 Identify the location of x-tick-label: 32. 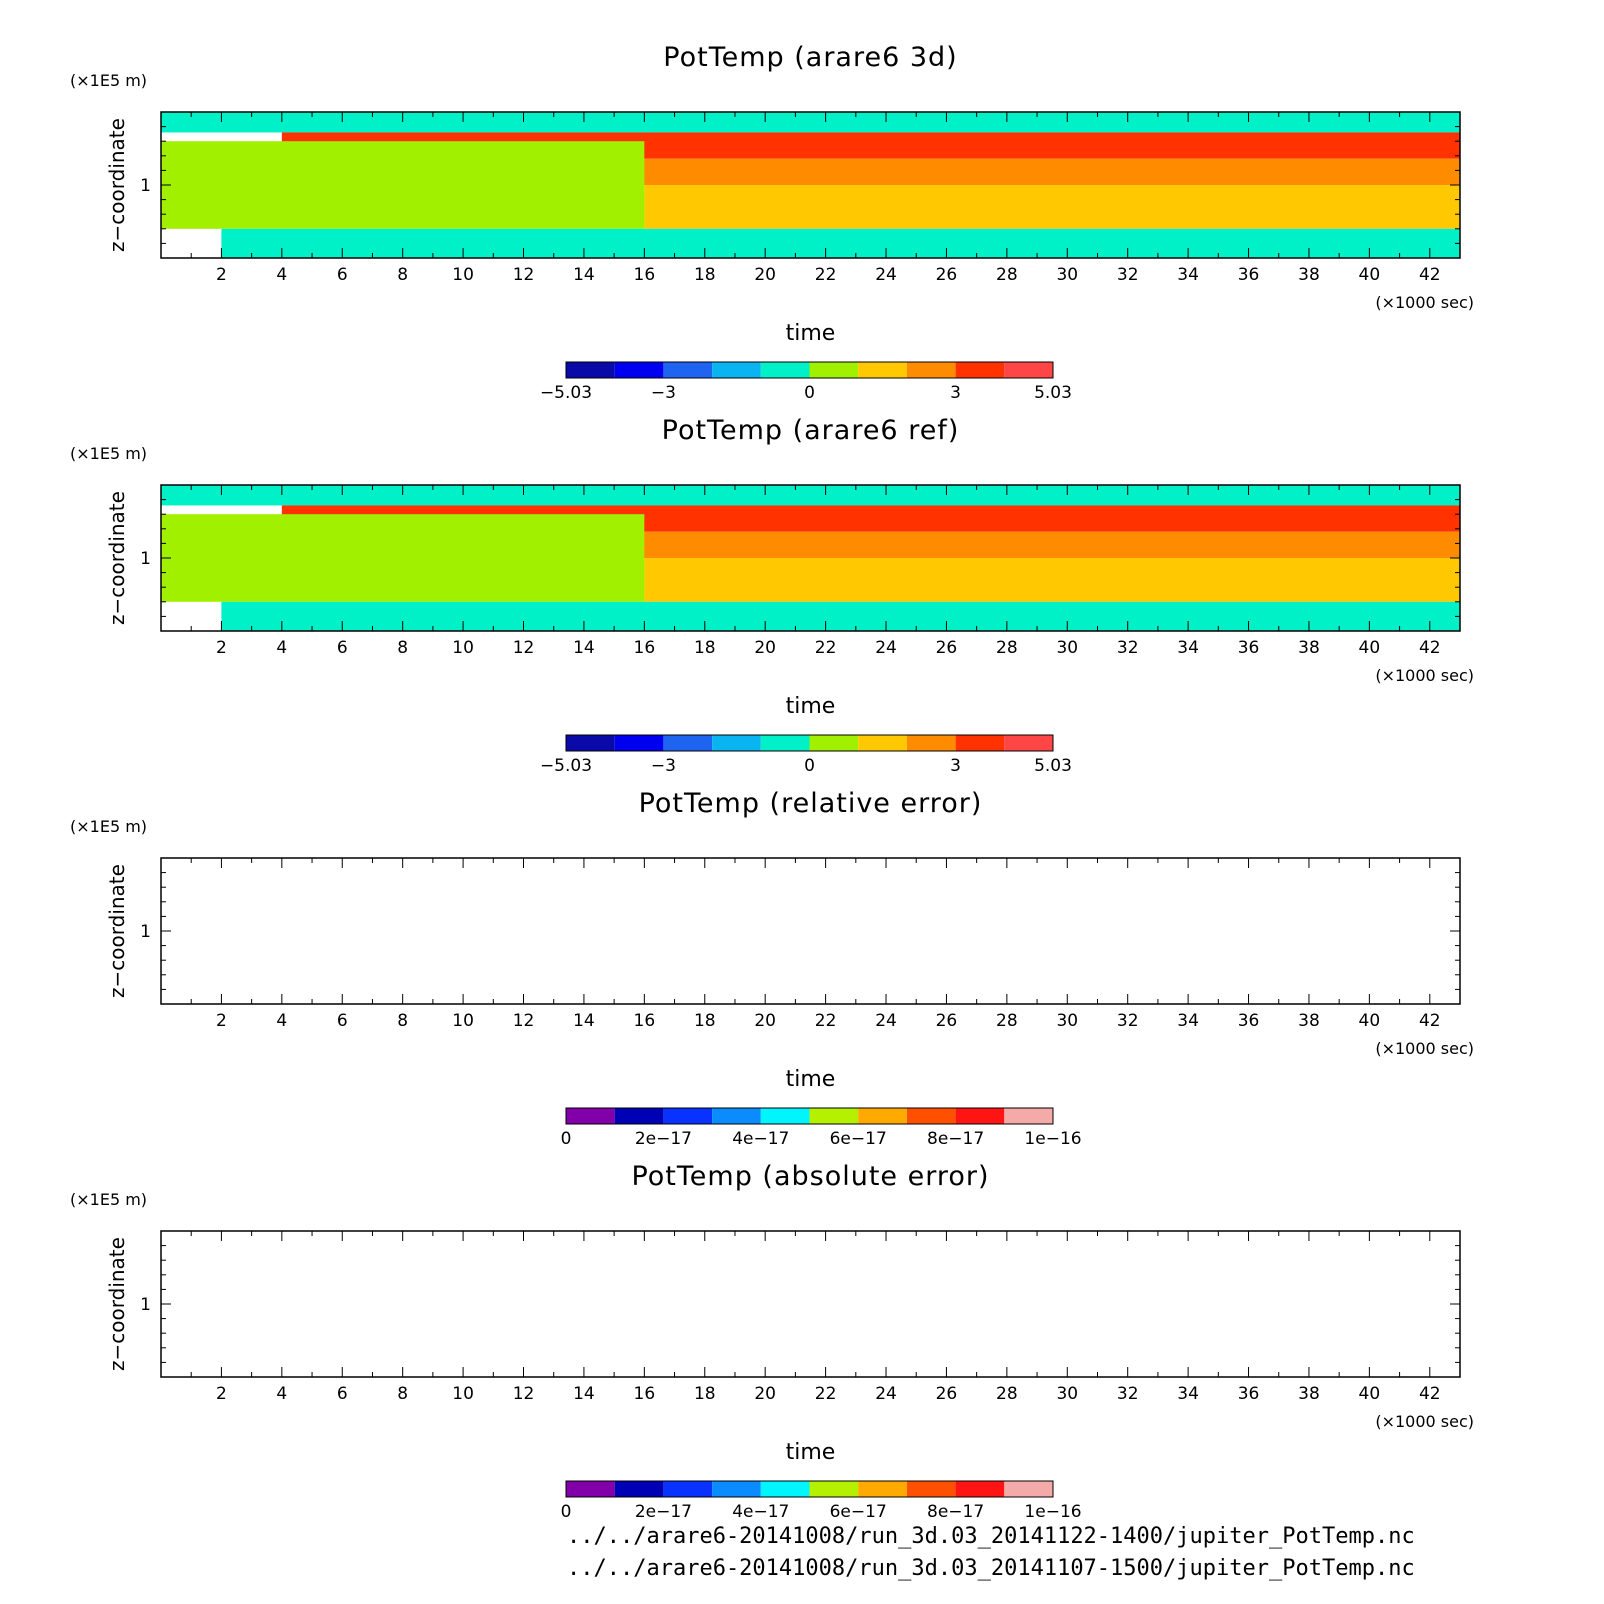
(1128, 1394).